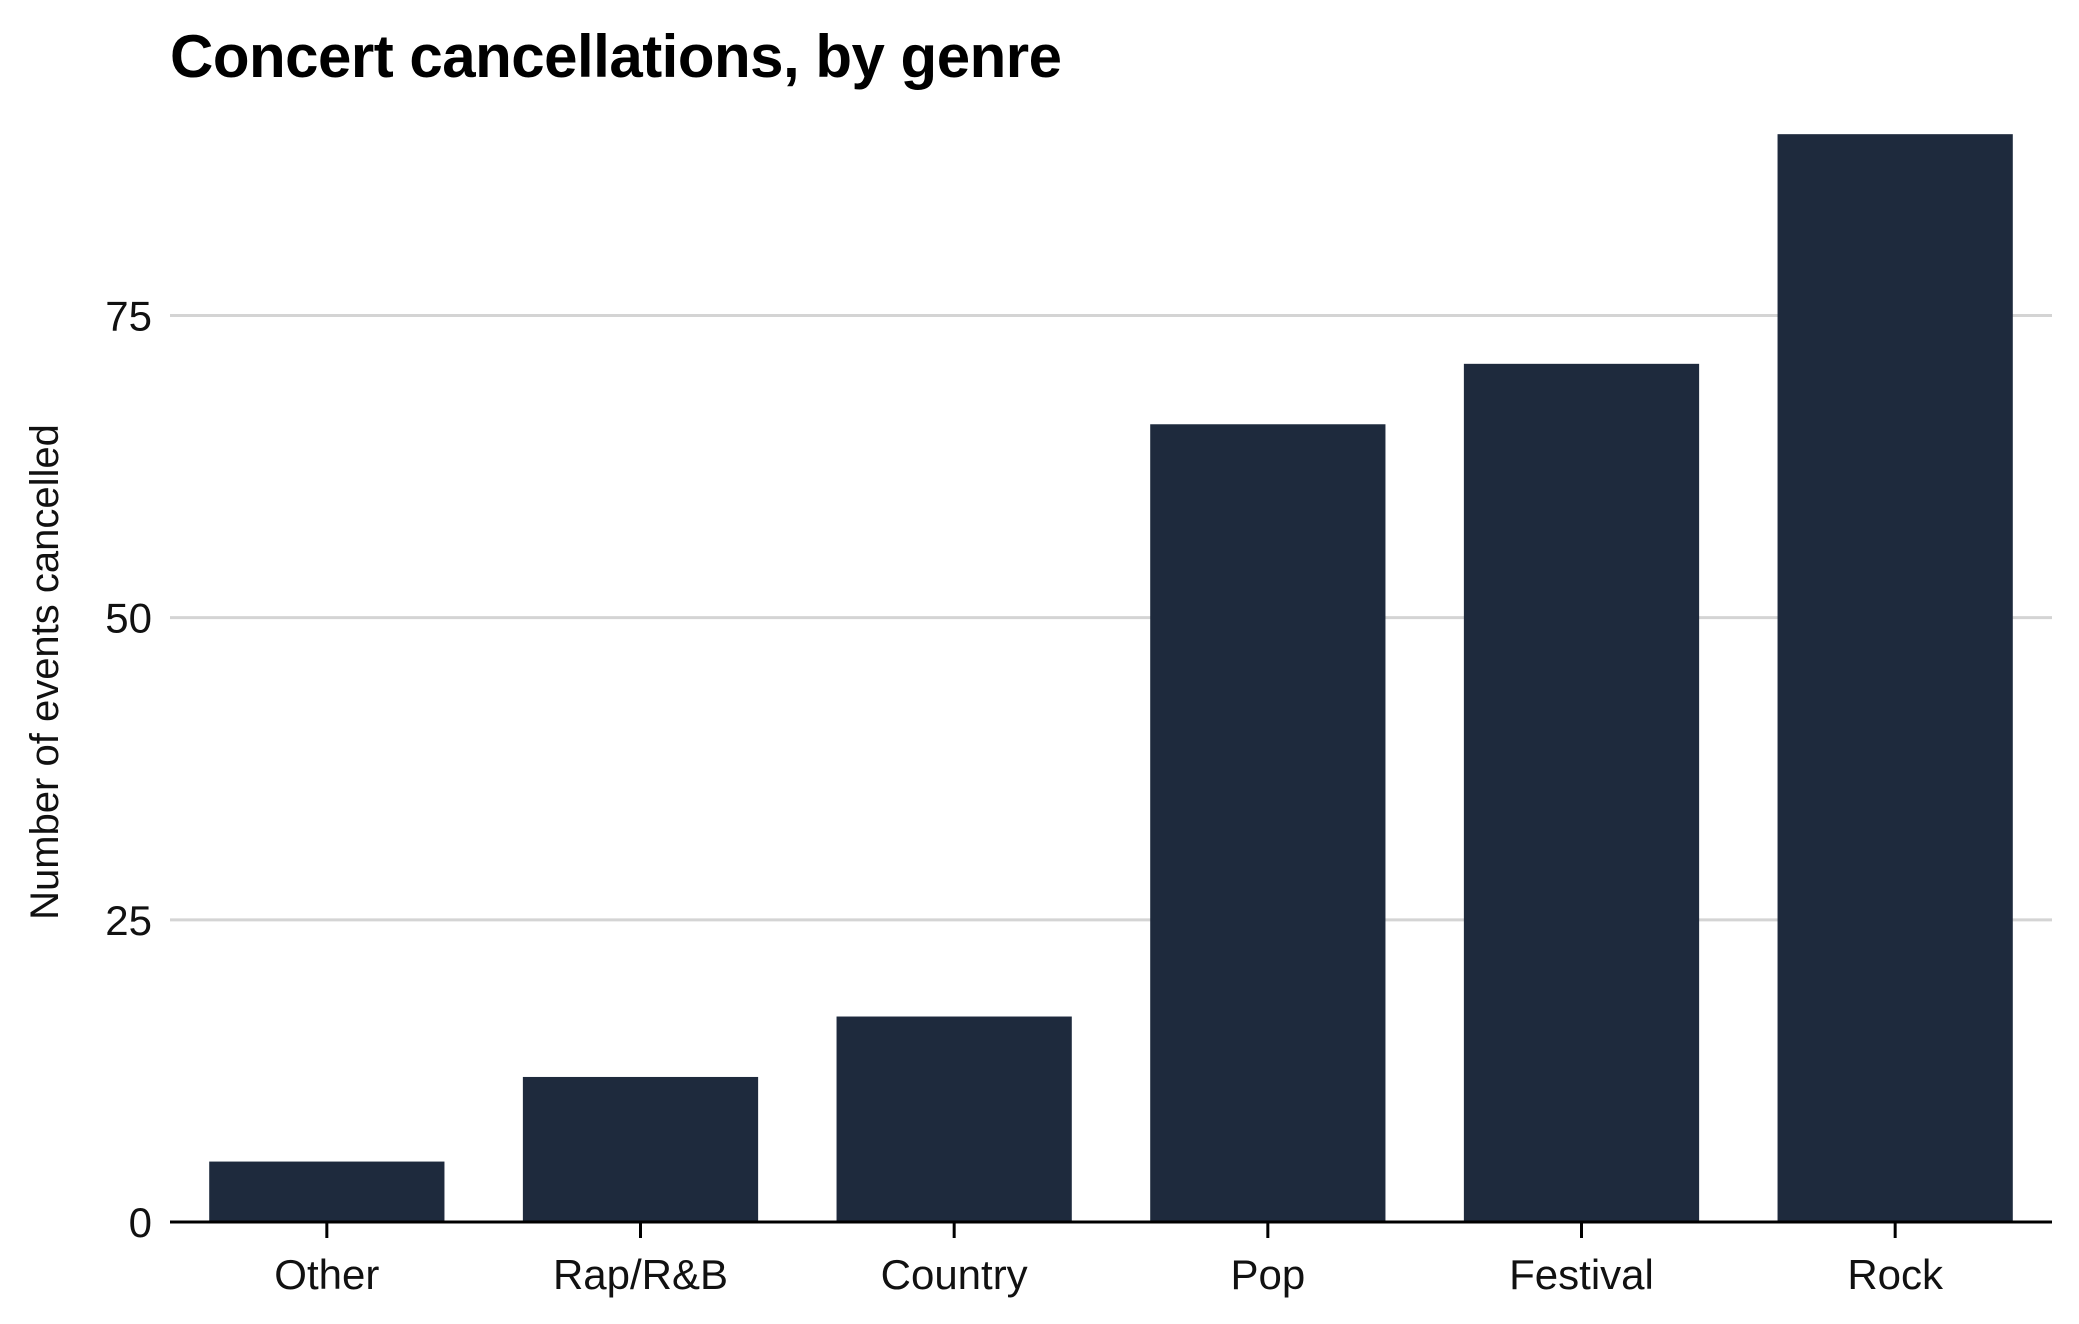  Describe the element at coordinates (45, 672) in the screenshot. I see `y-axis-title: Number of events cancelled` at that location.